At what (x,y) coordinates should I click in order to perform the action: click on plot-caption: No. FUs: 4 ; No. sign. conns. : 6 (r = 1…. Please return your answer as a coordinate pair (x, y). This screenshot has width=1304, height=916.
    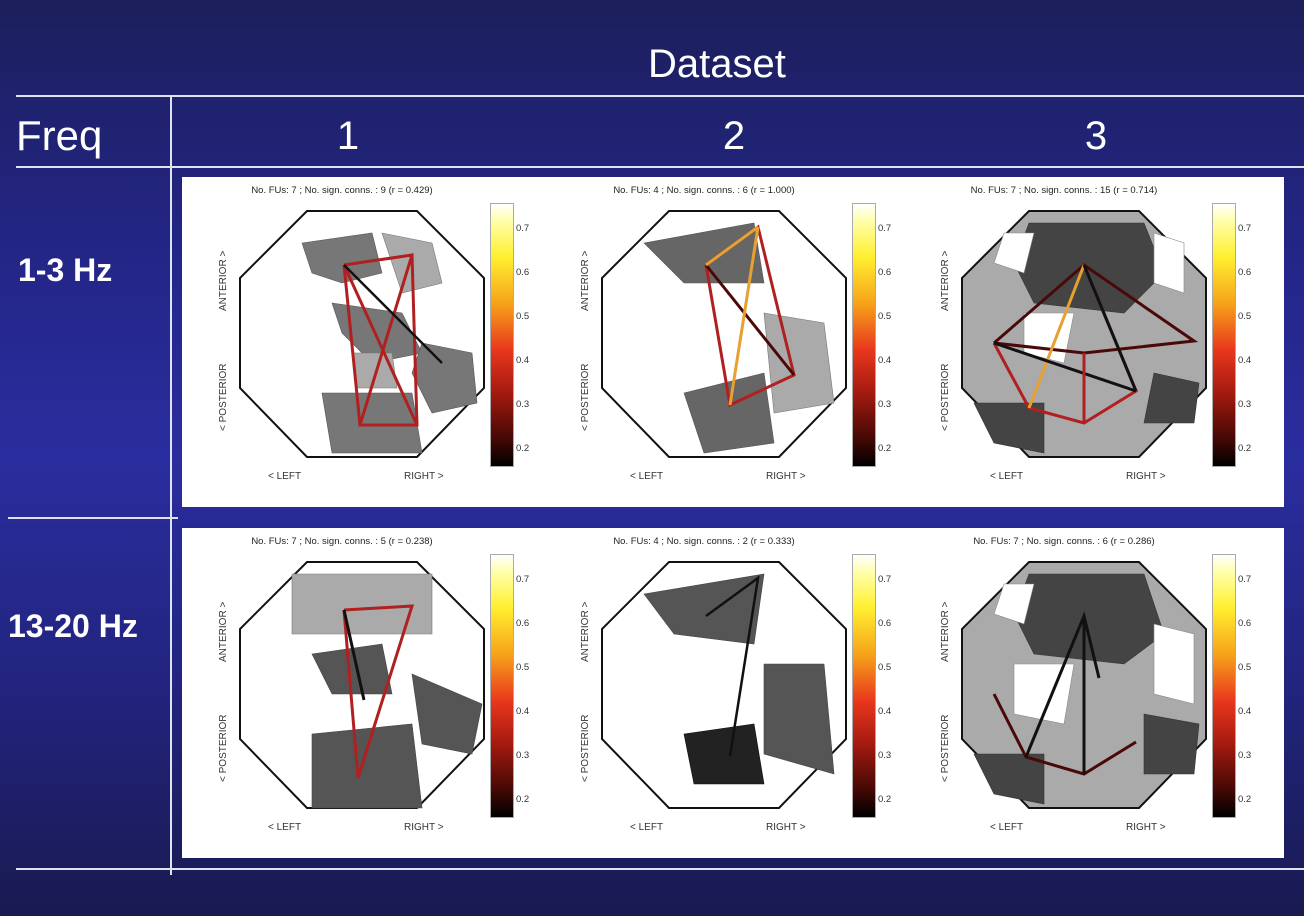
    Looking at the image, I should click on (704, 190).